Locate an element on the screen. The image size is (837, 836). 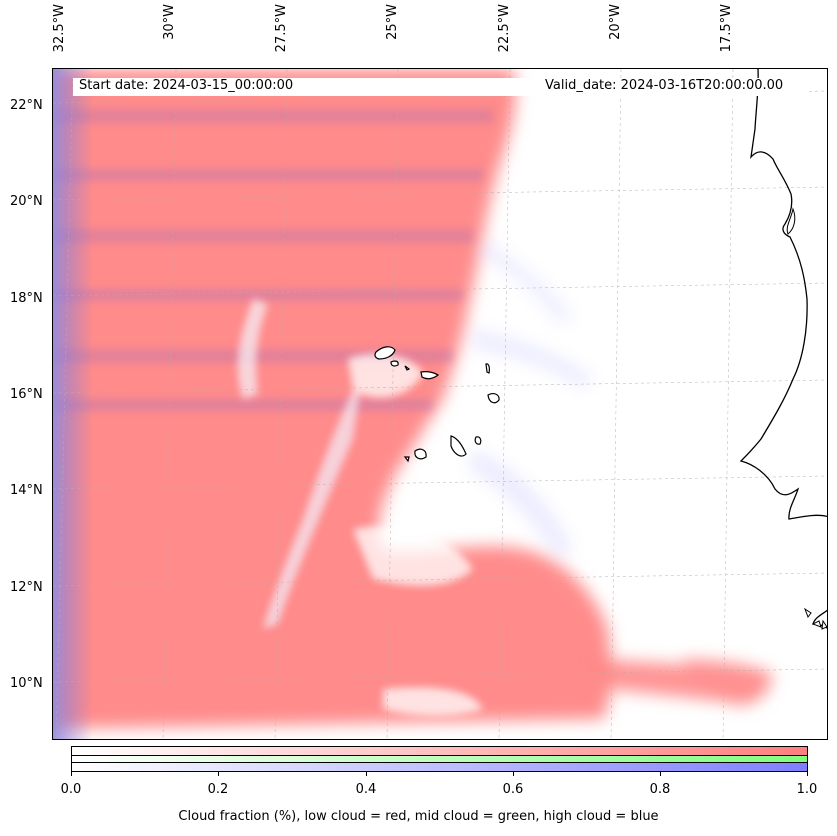
coast-inlet is located at coordinates (791, 221).